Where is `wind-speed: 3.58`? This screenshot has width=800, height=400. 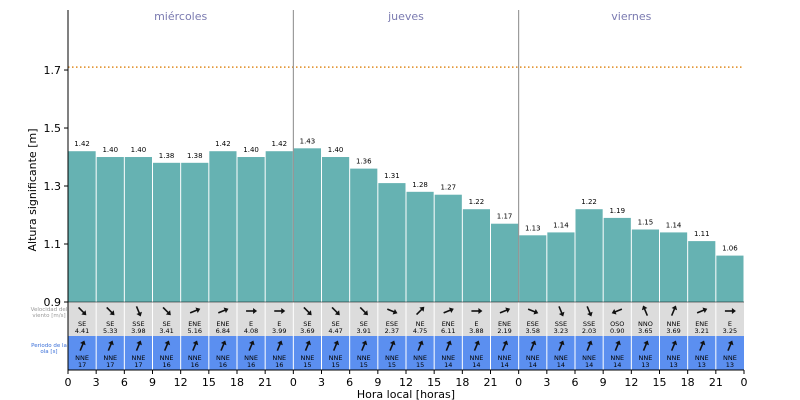 wind-speed: 3.58 is located at coordinates (533, 331).